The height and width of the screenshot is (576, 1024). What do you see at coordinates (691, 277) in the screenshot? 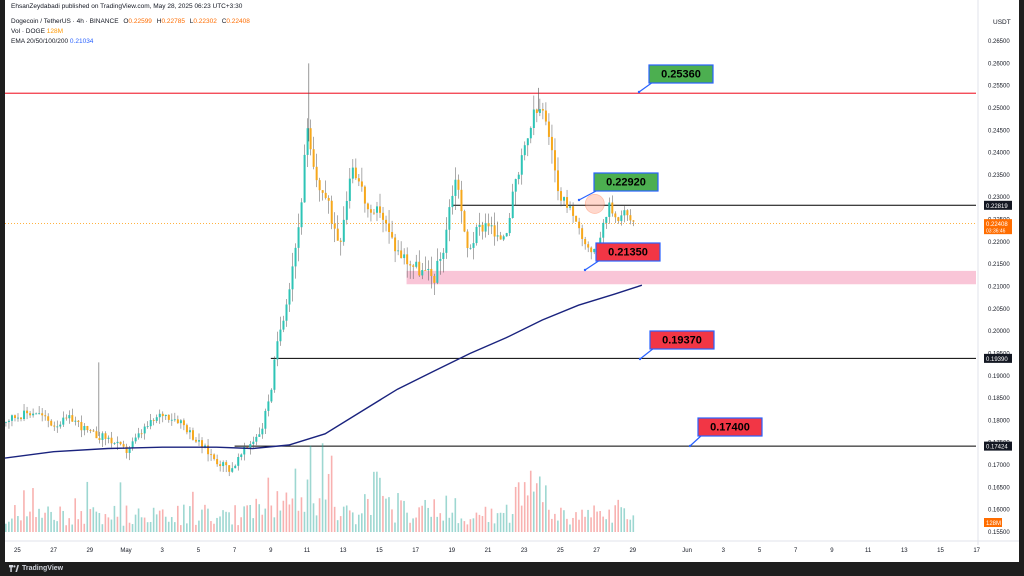
I see `support-zone` at bounding box center [691, 277].